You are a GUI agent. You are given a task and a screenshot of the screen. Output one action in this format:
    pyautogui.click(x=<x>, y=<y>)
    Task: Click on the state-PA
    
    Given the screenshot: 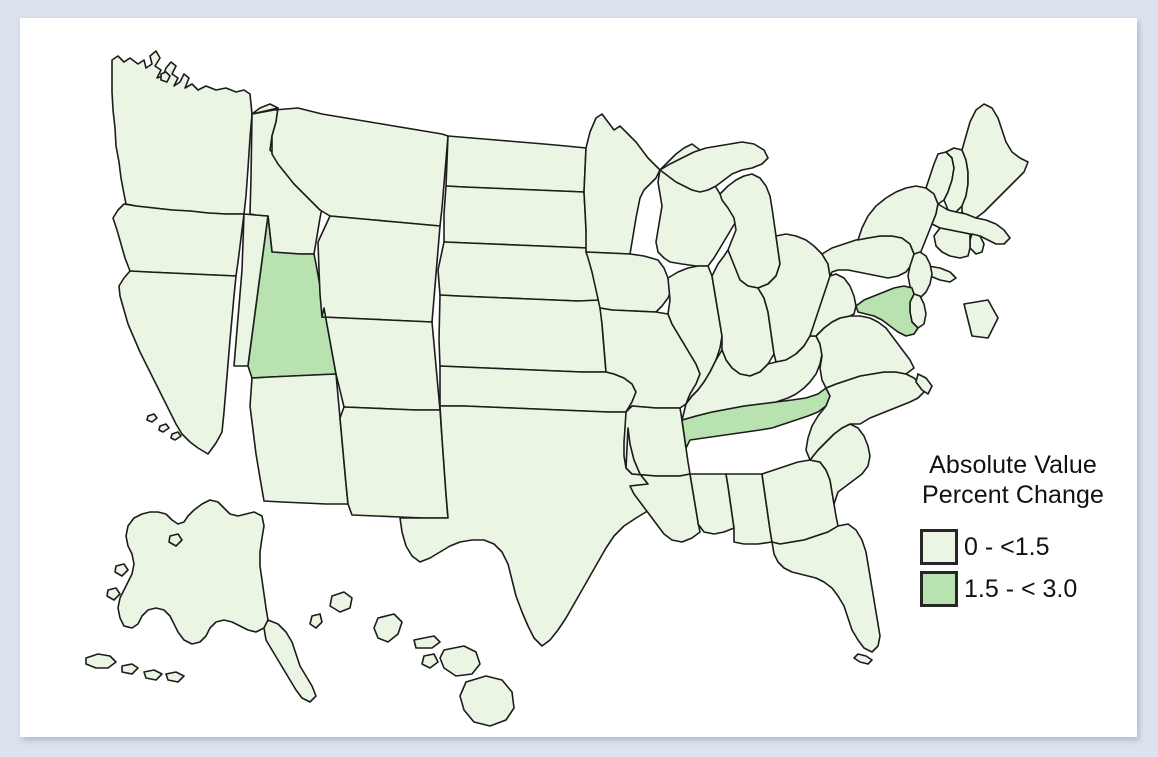 What is the action you would take?
    pyautogui.click(x=868, y=257)
    